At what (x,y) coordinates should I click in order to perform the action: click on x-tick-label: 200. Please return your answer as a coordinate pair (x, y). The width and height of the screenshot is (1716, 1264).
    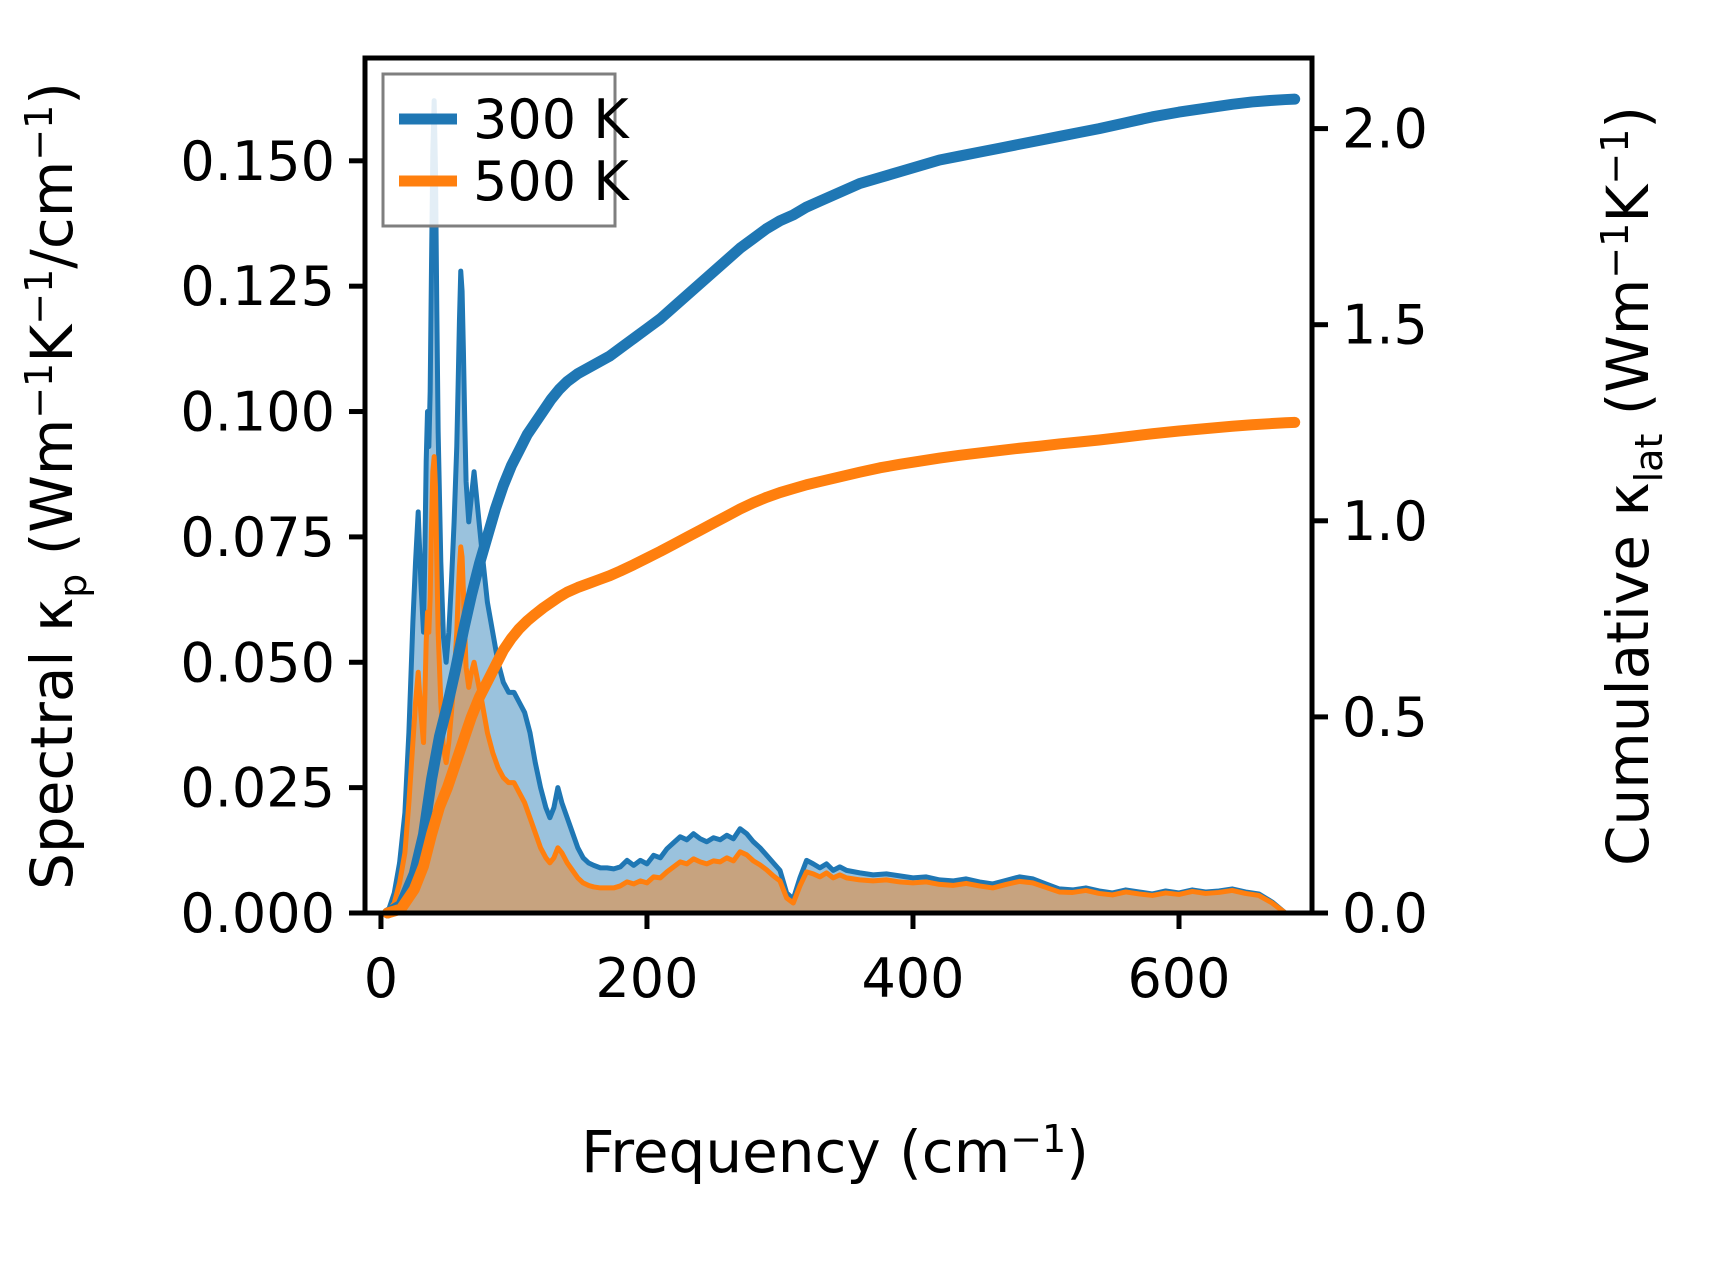
    Looking at the image, I should click on (646, 978).